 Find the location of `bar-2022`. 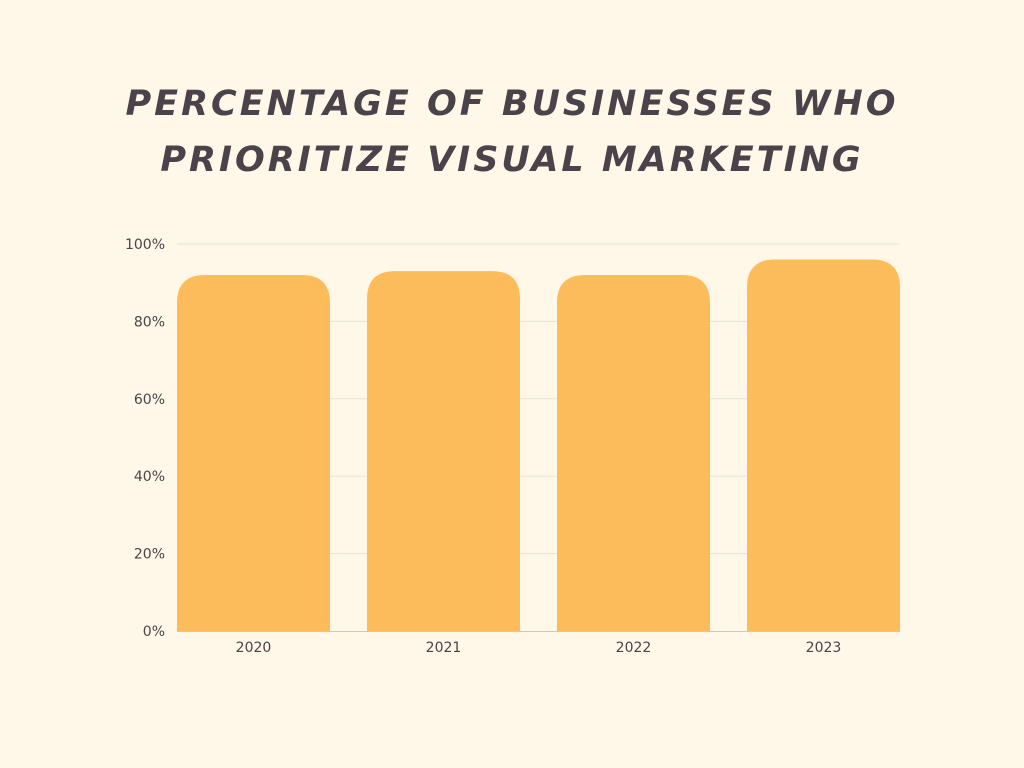

bar-2022 is located at coordinates (633, 452).